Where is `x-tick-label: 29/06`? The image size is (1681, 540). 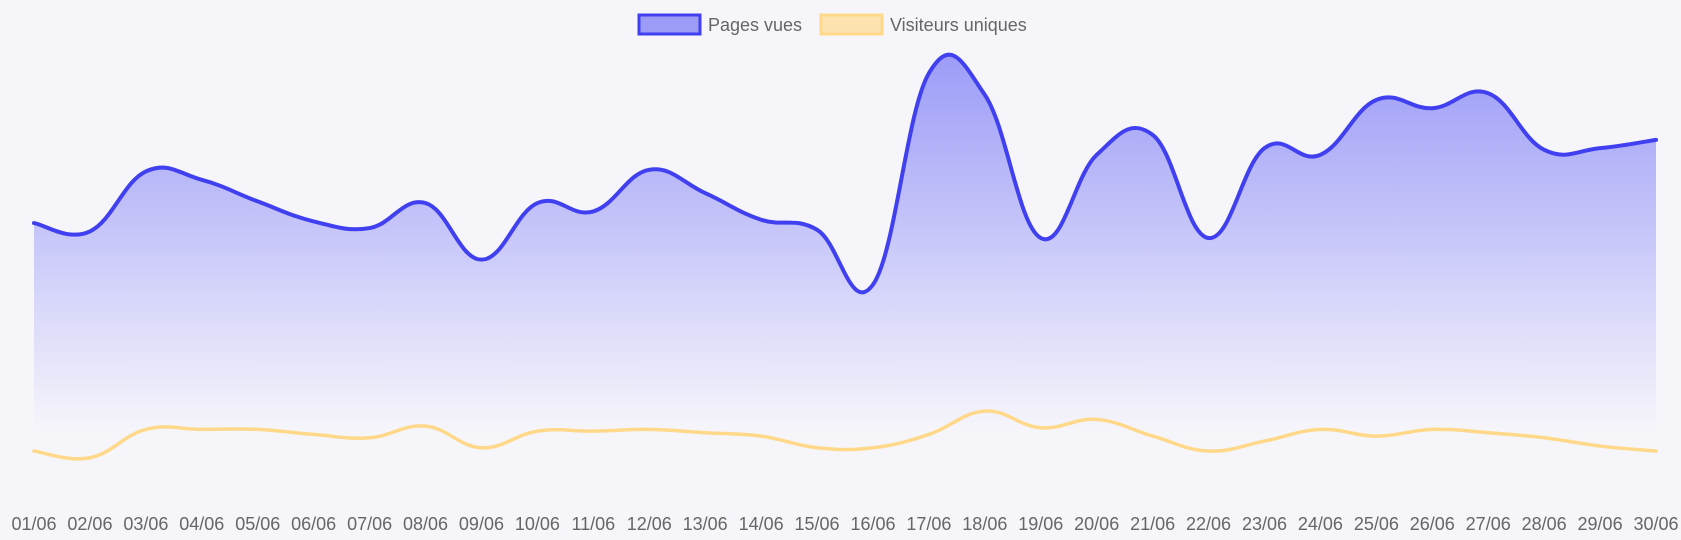
x-tick-label: 29/06 is located at coordinates (1600, 524).